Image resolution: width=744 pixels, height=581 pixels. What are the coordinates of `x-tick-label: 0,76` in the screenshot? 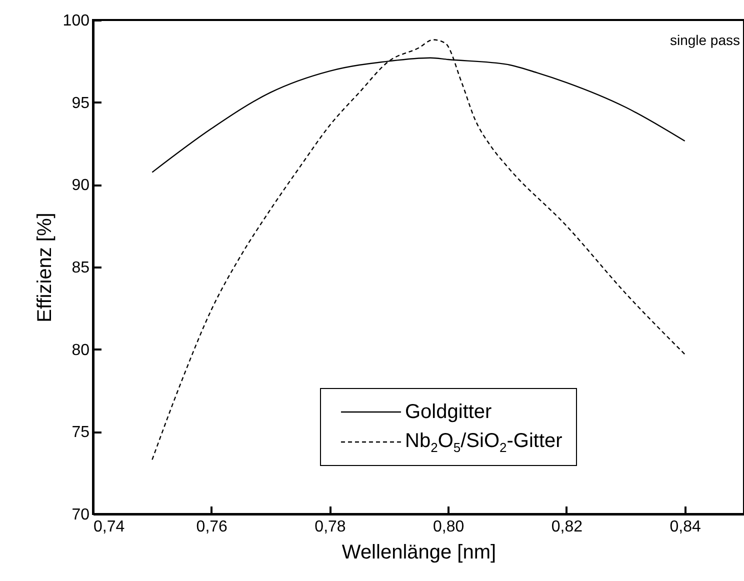 It's located at (212, 527).